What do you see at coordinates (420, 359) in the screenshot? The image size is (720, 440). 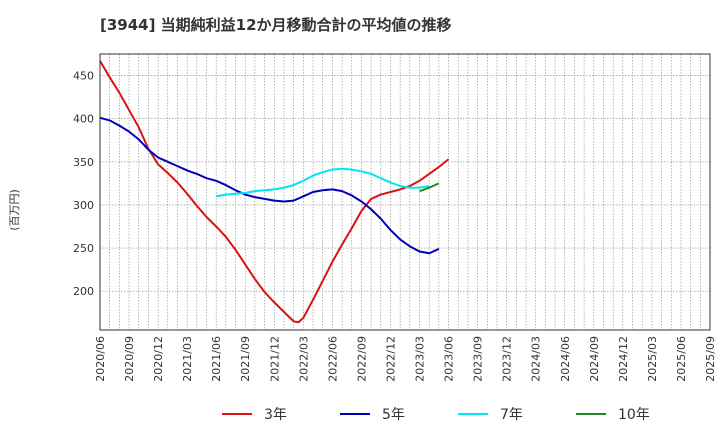 I see `x-tick-label: 2023/03` at bounding box center [420, 359].